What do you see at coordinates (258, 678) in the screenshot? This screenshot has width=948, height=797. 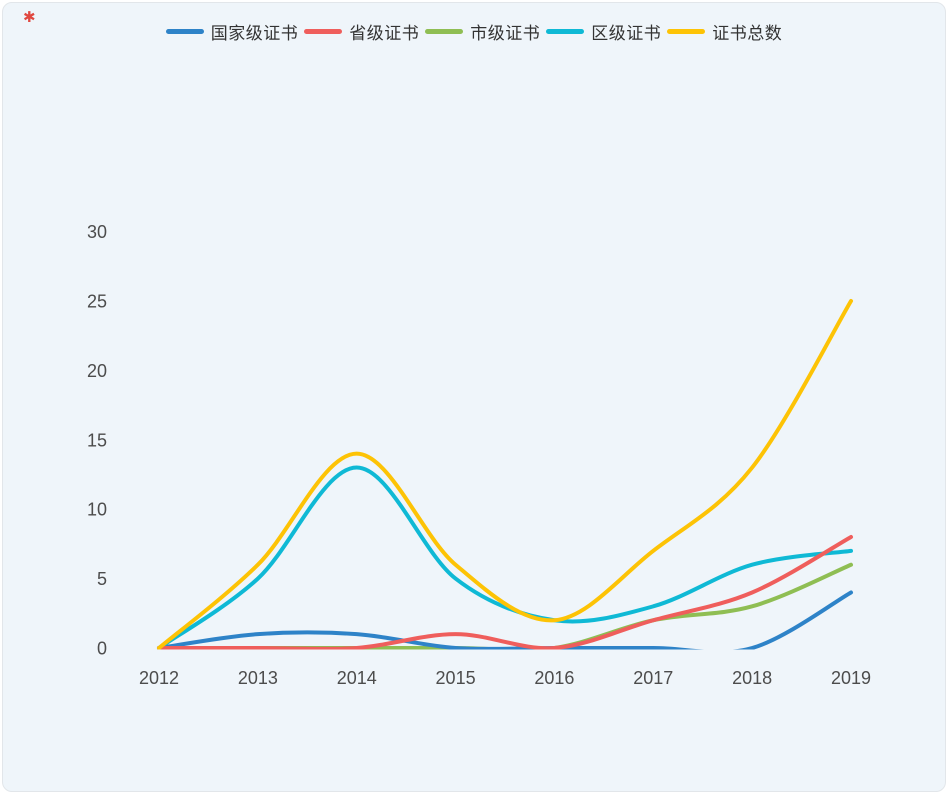 I see `x-axis-tick-label: 2013` at bounding box center [258, 678].